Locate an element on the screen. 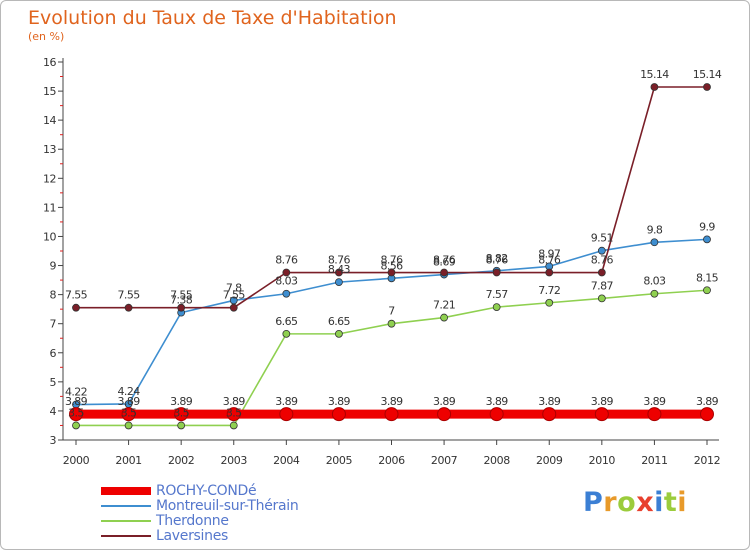 The image size is (750, 550). data-label: 8.56 is located at coordinates (391, 265).